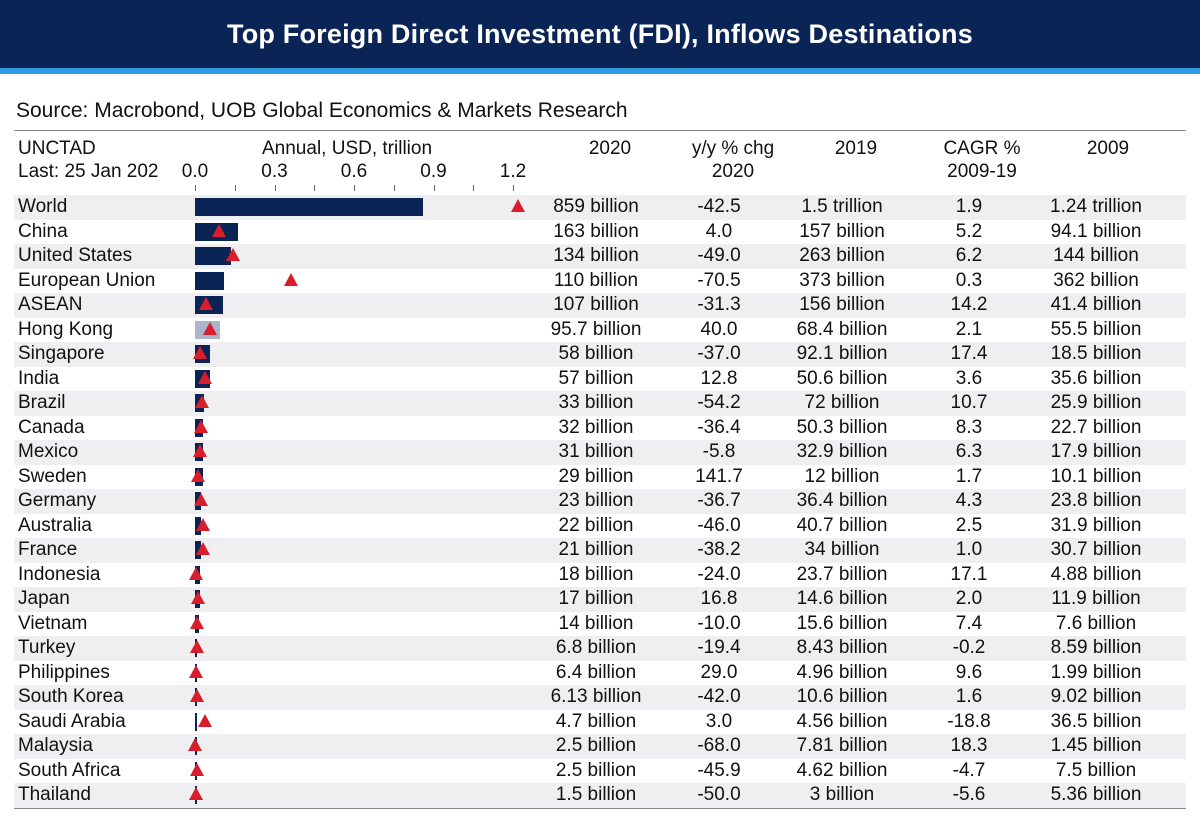  I want to click on header-col-2020: 2020, so click(610, 148).